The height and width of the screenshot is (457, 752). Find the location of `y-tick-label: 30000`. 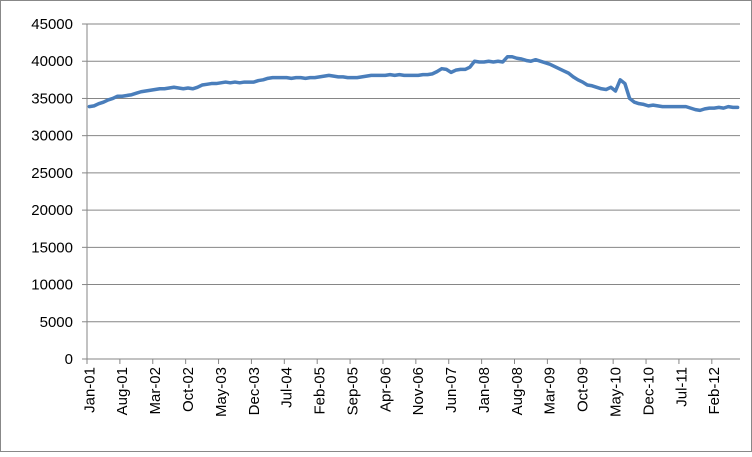

y-tick-label: 30000 is located at coordinates (52, 136).